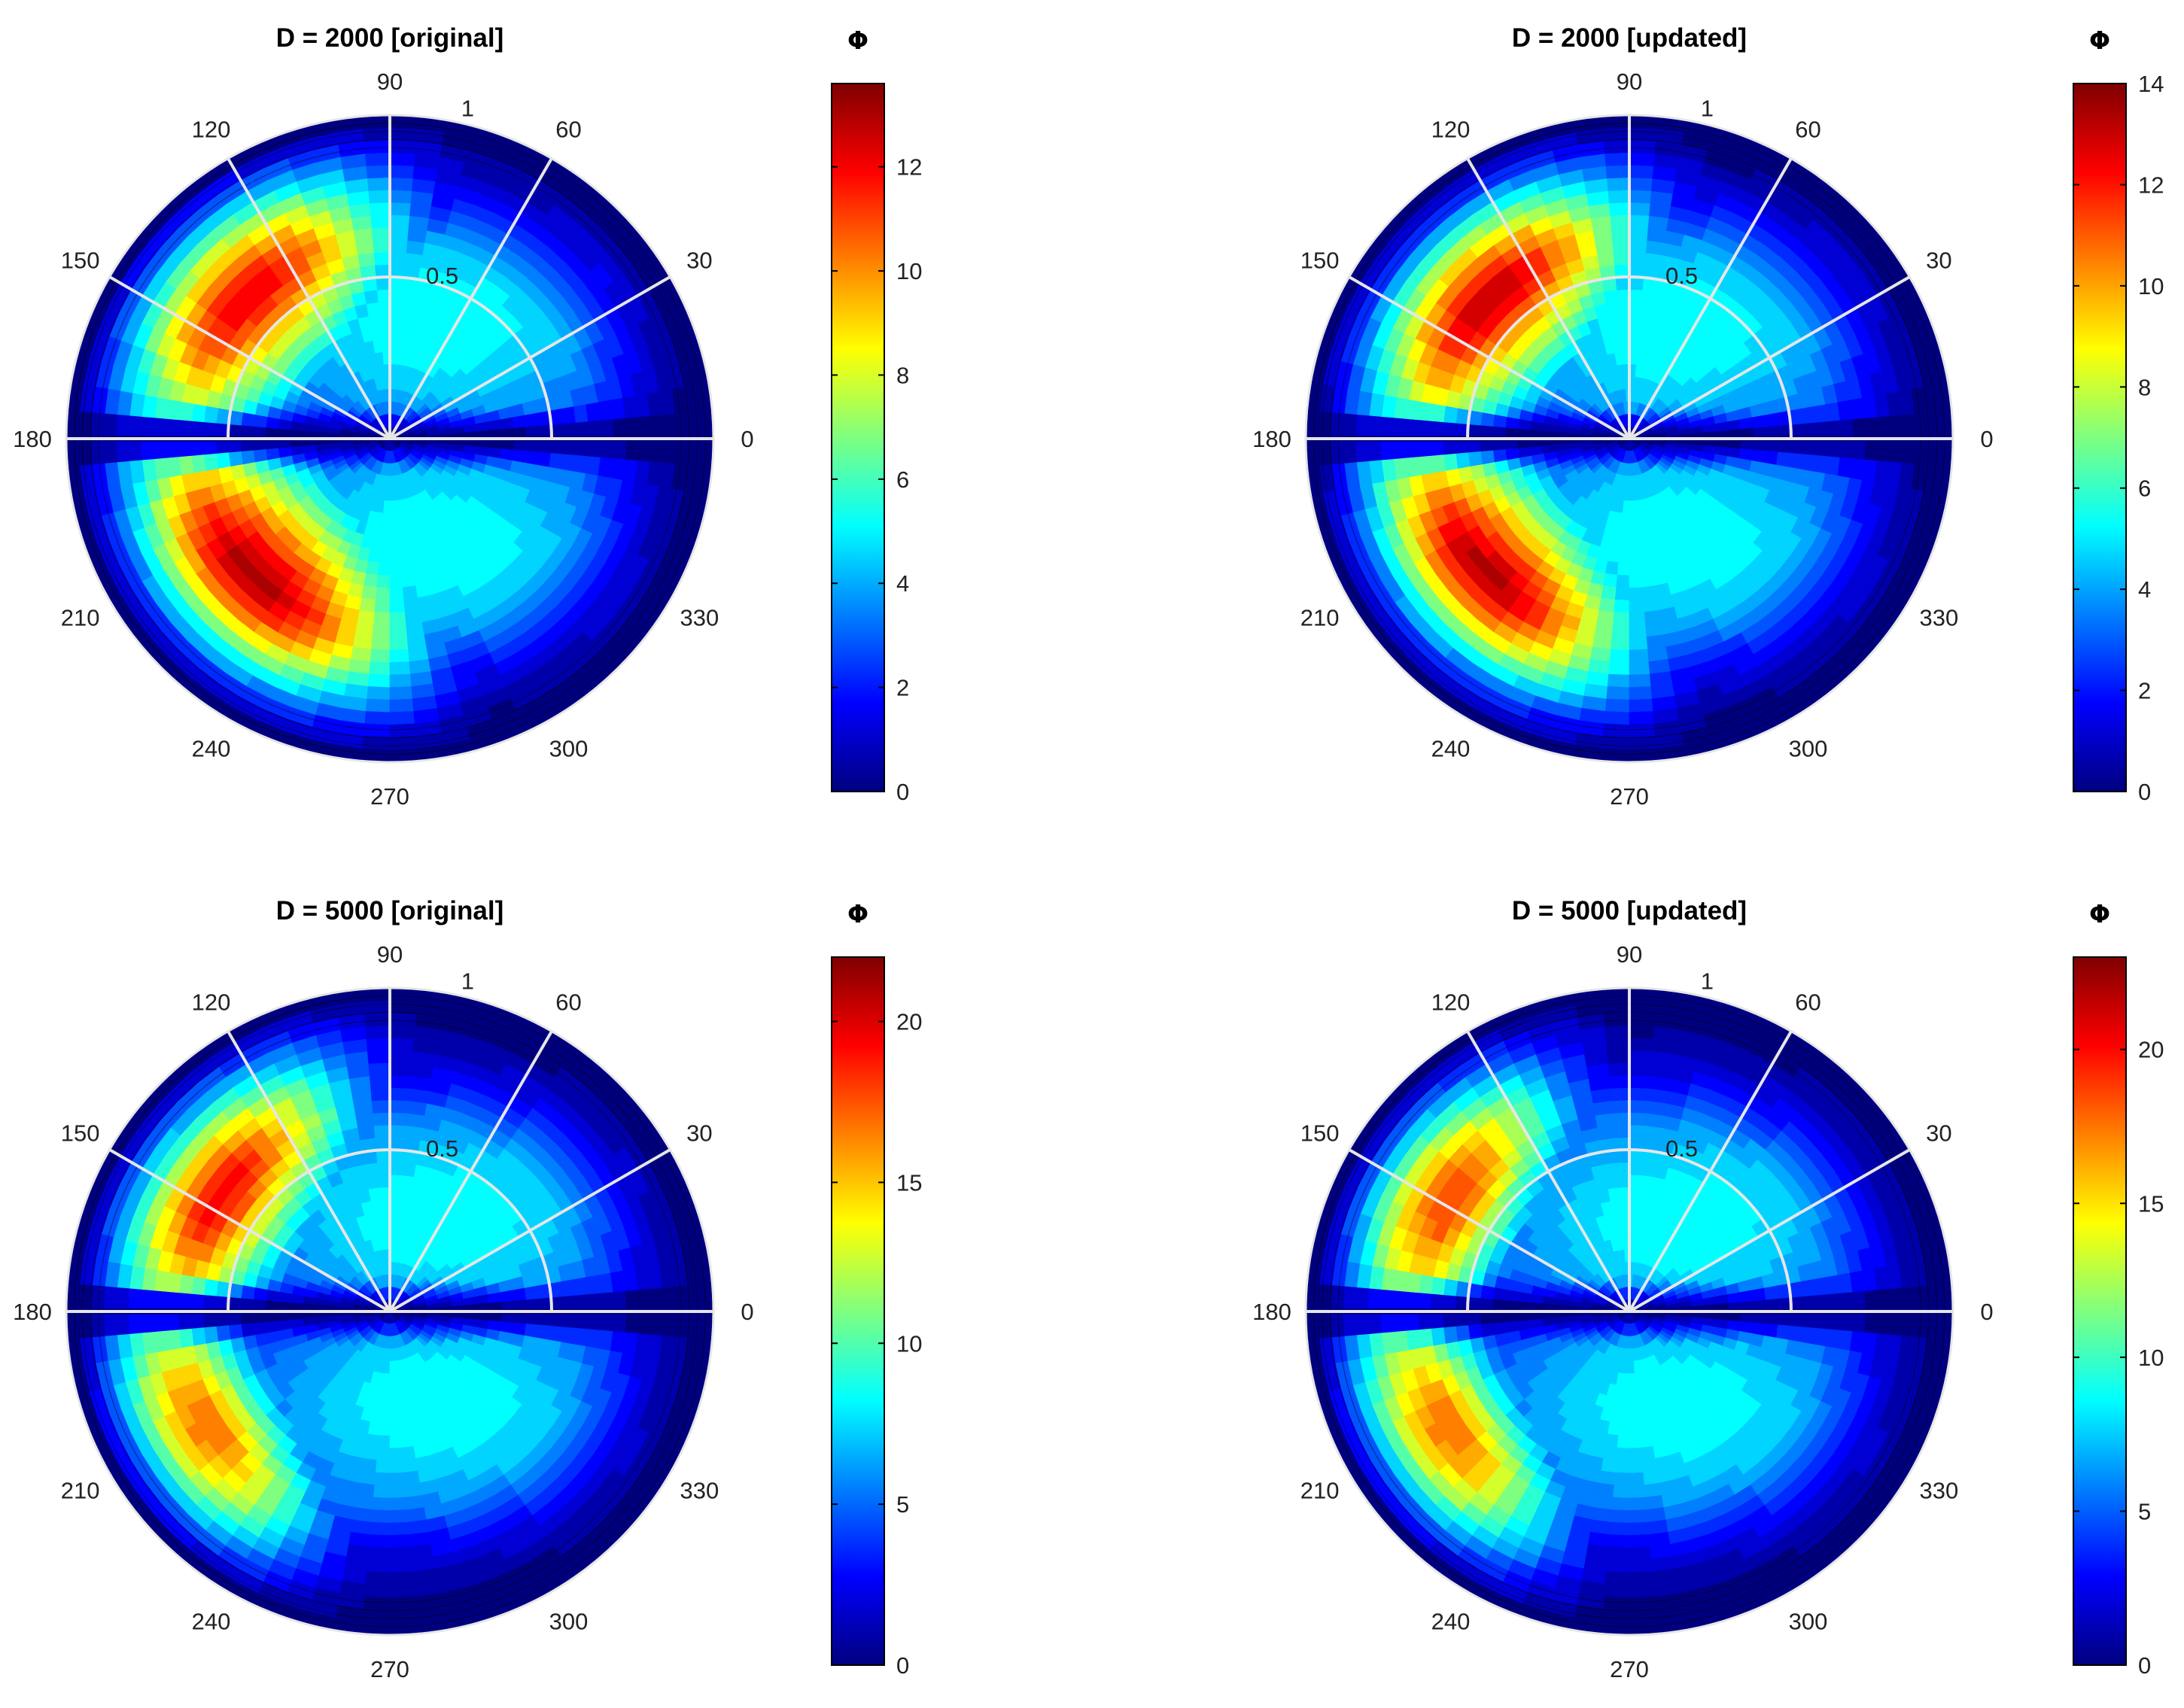  I want to click on angle-tick-label: 150, so click(80, 261).